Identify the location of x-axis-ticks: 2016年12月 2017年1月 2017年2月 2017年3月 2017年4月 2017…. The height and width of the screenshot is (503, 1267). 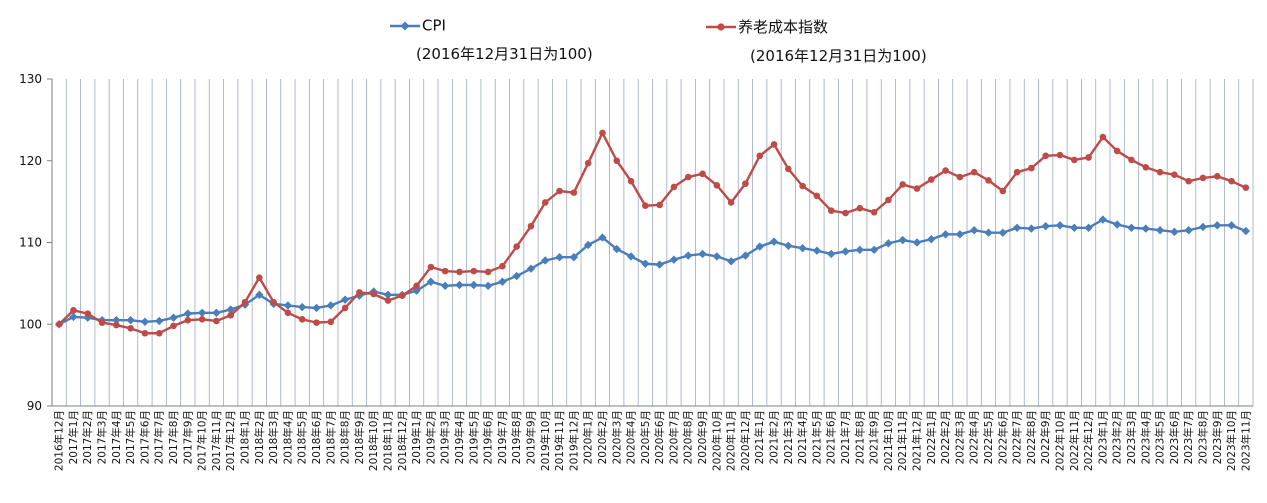
(653, 440).